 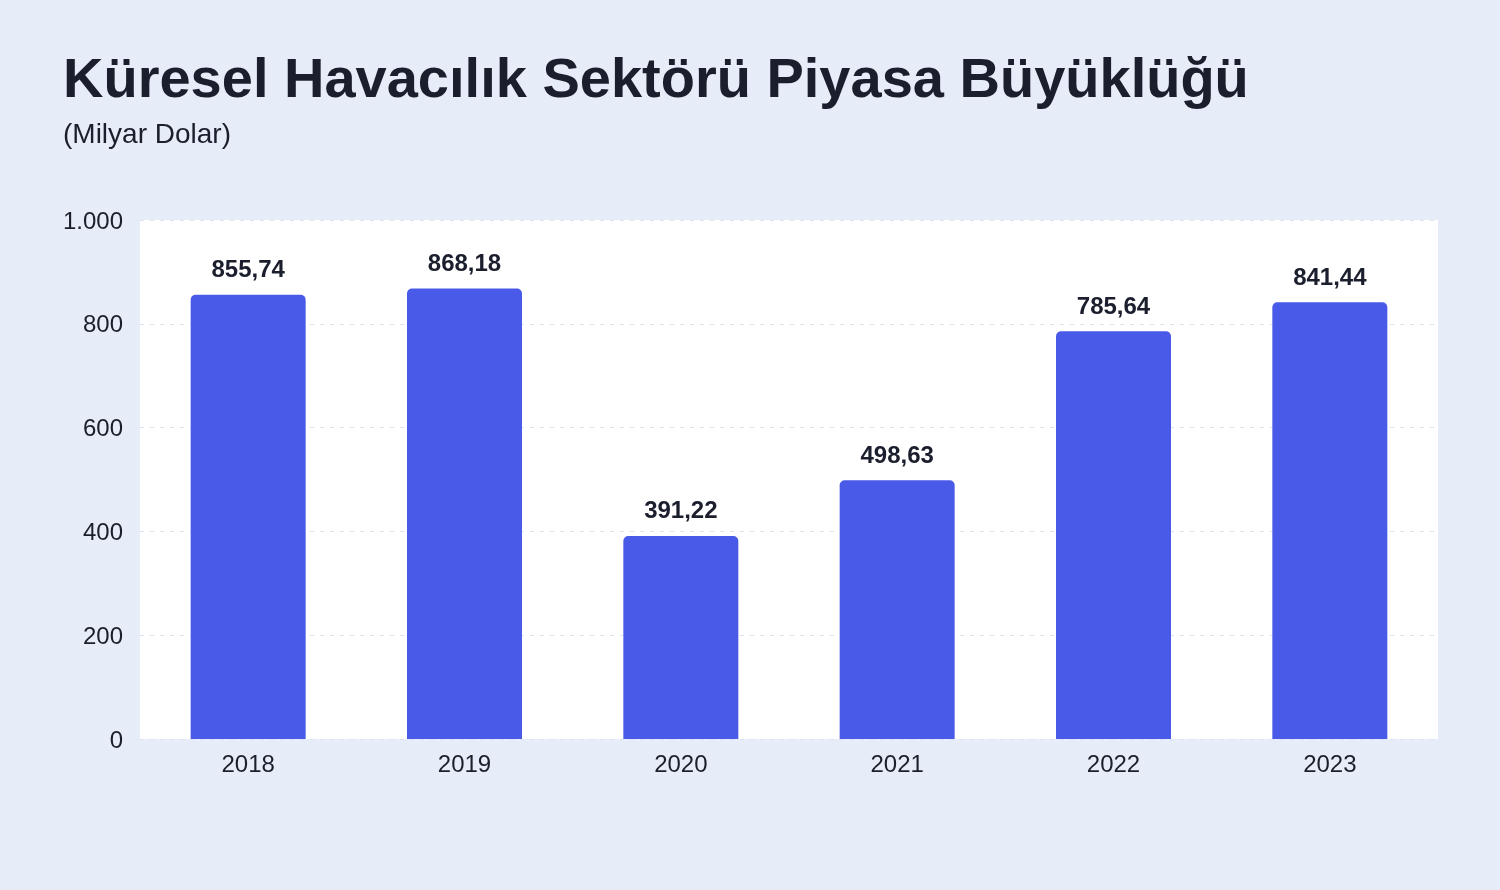 I want to click on data-label: 868,18, so click(x=464, y=262).